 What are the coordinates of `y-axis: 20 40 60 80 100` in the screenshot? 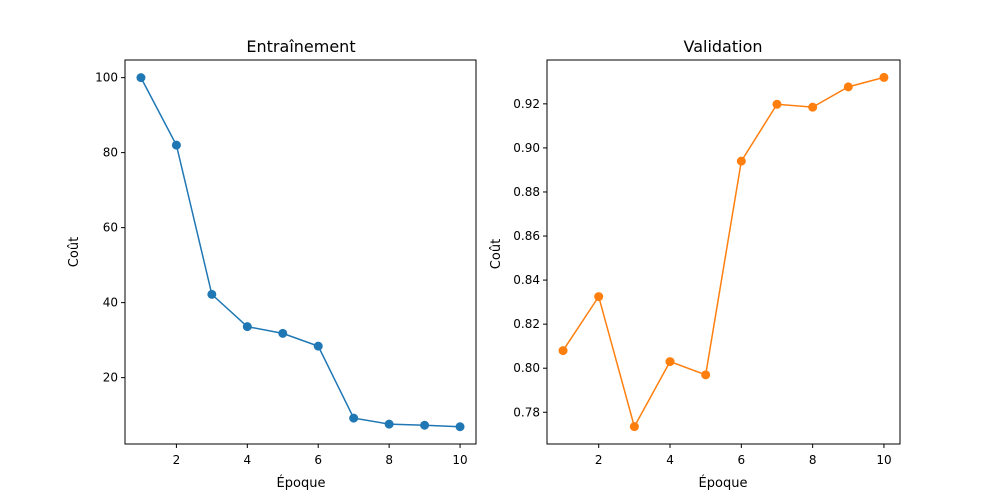 It's located at (110, 228).